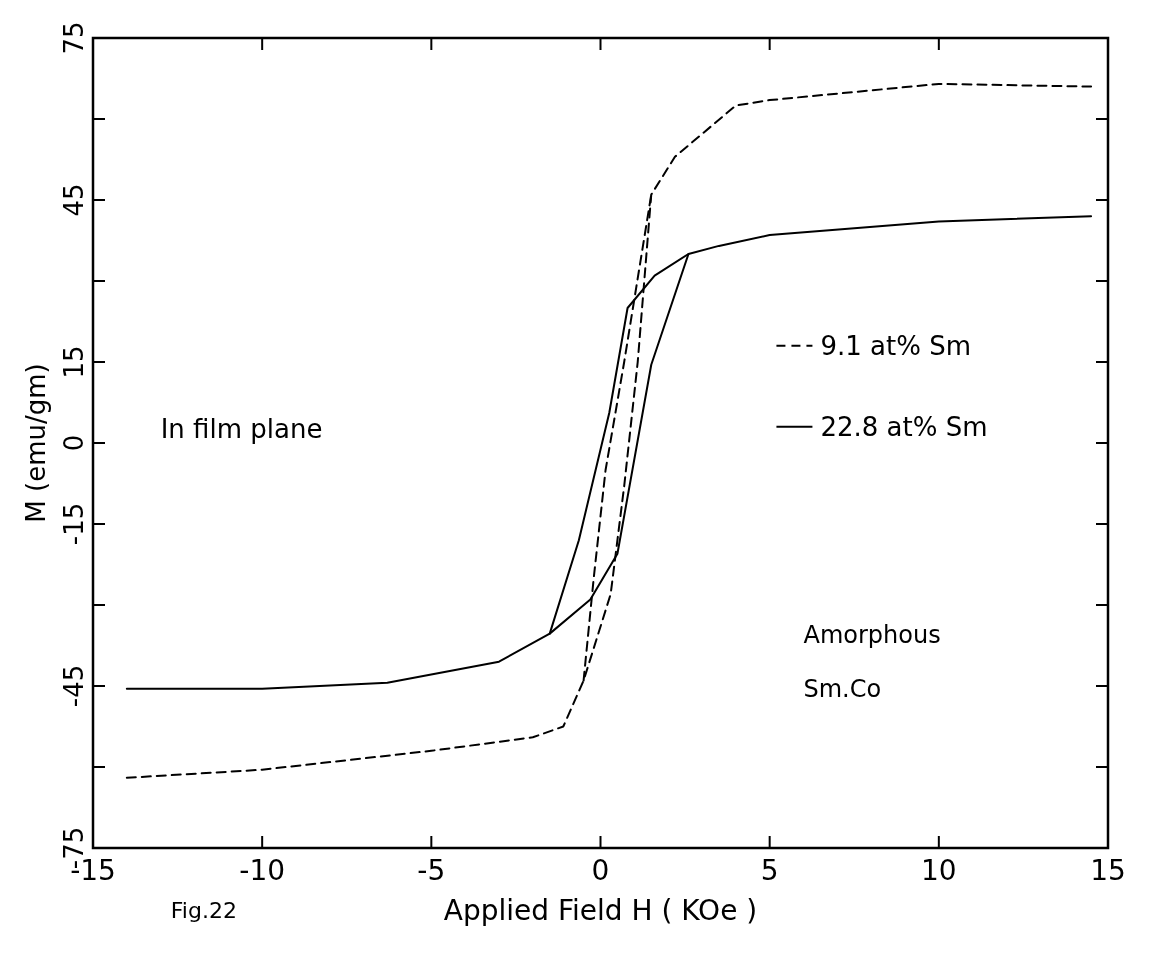 The image size is (1149, 958). I want to click on x-tick-label: 15, so click(1108, 870).